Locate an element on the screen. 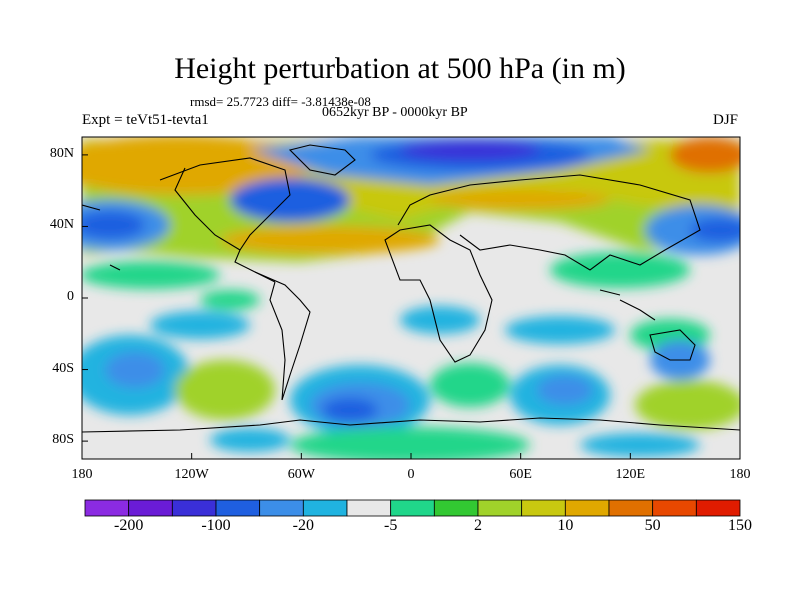 This screenshot has height=600, width=800. y-tick-label: 0 is located at coordinates (70, 296).